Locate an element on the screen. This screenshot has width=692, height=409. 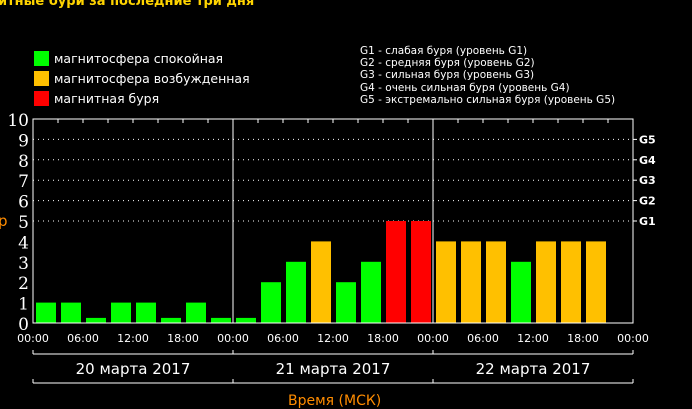
day-label: 20 марта 2017 is located at coordinates (133, 369).